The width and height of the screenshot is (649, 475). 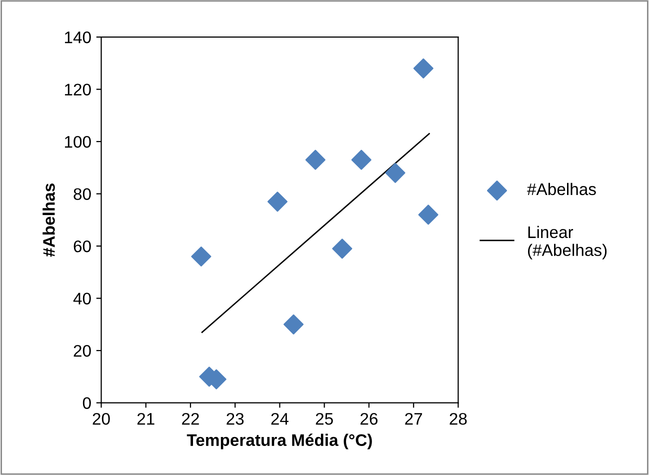 What do you see at coordinates (82, 350) in the screenshot?
I see `y-tick-label: 20` at bounding box center [82, 350].